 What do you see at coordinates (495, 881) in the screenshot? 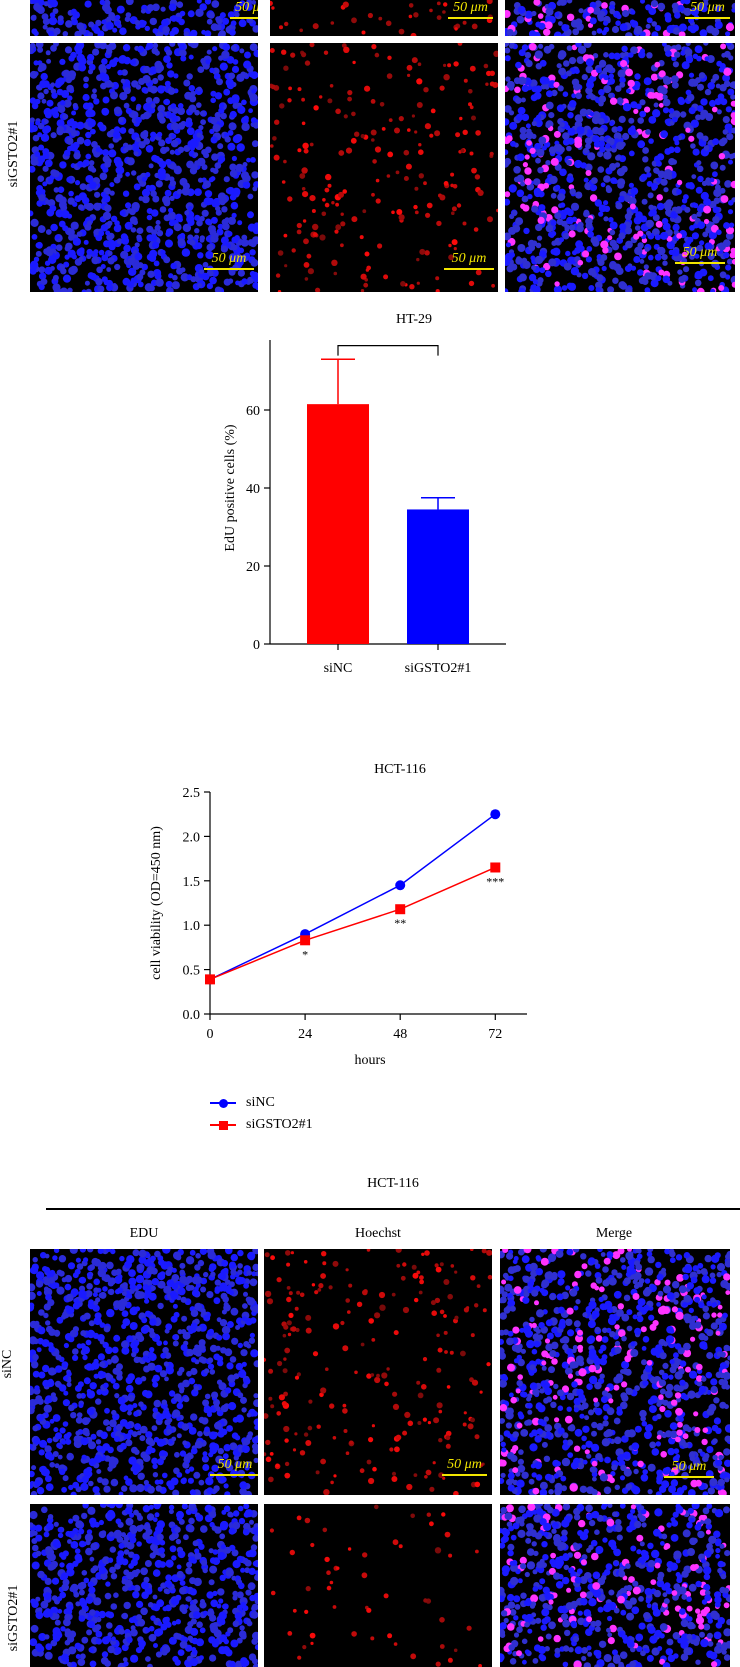
I see `significance-label: ***` at bounding box center [495, 881].